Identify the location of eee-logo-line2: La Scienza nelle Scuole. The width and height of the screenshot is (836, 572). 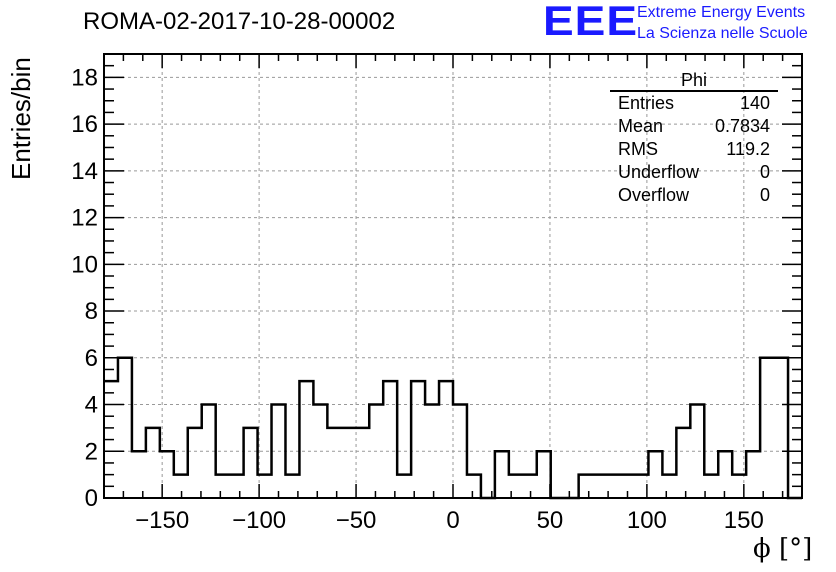
(722, 33).